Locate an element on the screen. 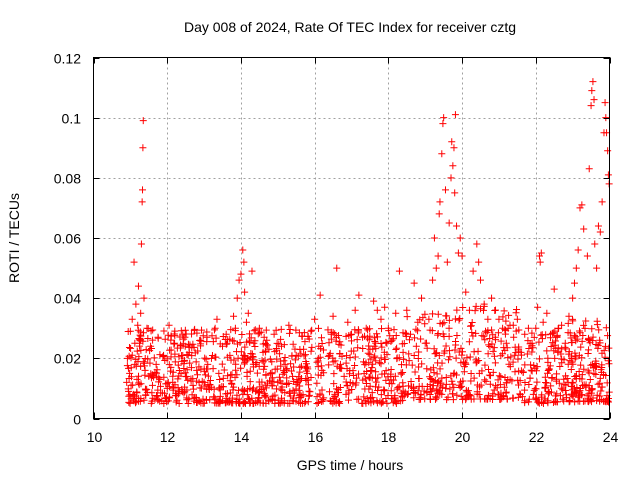 The image size is (640, 480). y-tick-label: 0.02 is located at coordinates (67, 359).